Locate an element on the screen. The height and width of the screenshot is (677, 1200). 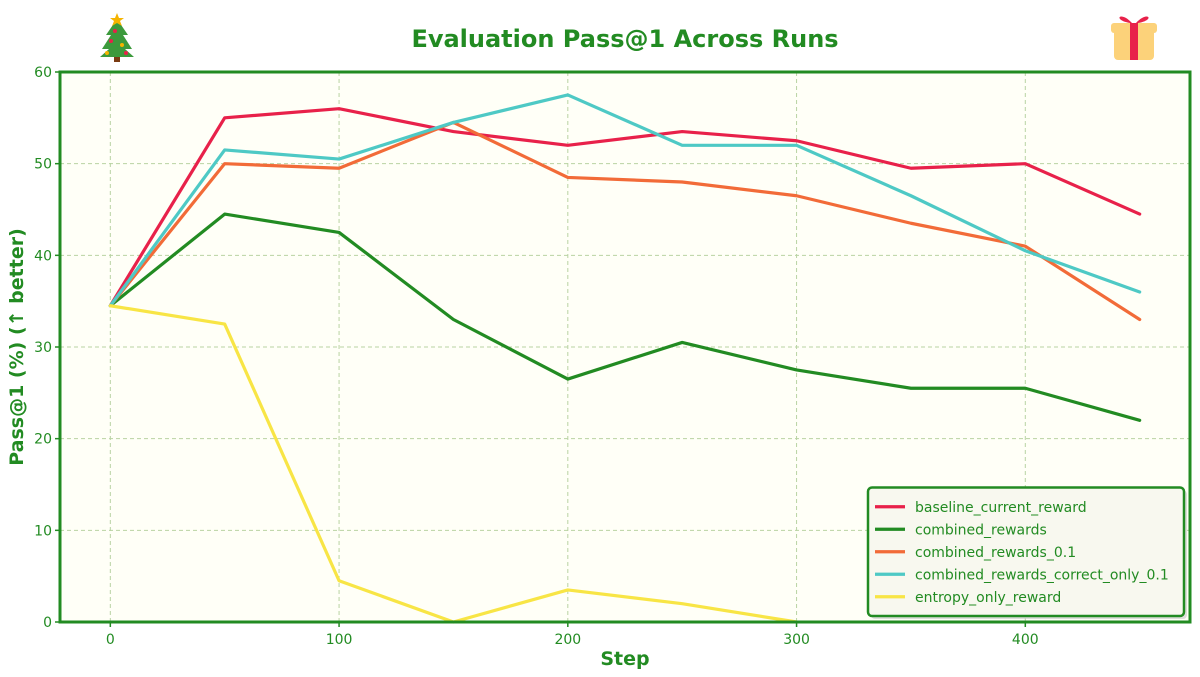
y-tick-label: 10 is located at coordinates (43, 531).